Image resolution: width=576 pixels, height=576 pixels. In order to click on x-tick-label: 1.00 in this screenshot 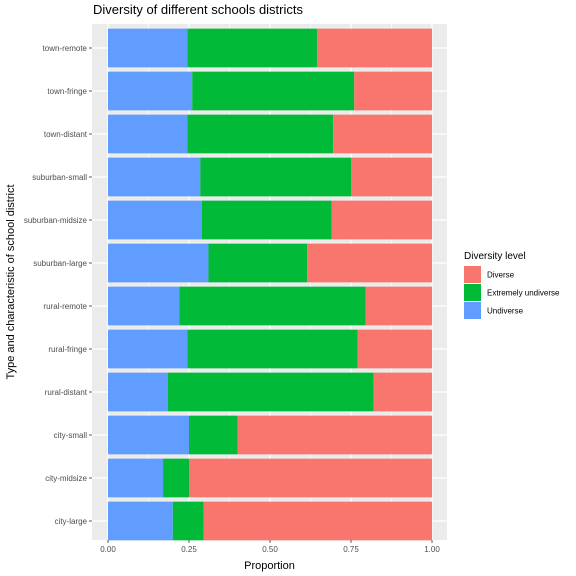, I will do `click(432, 549)`.